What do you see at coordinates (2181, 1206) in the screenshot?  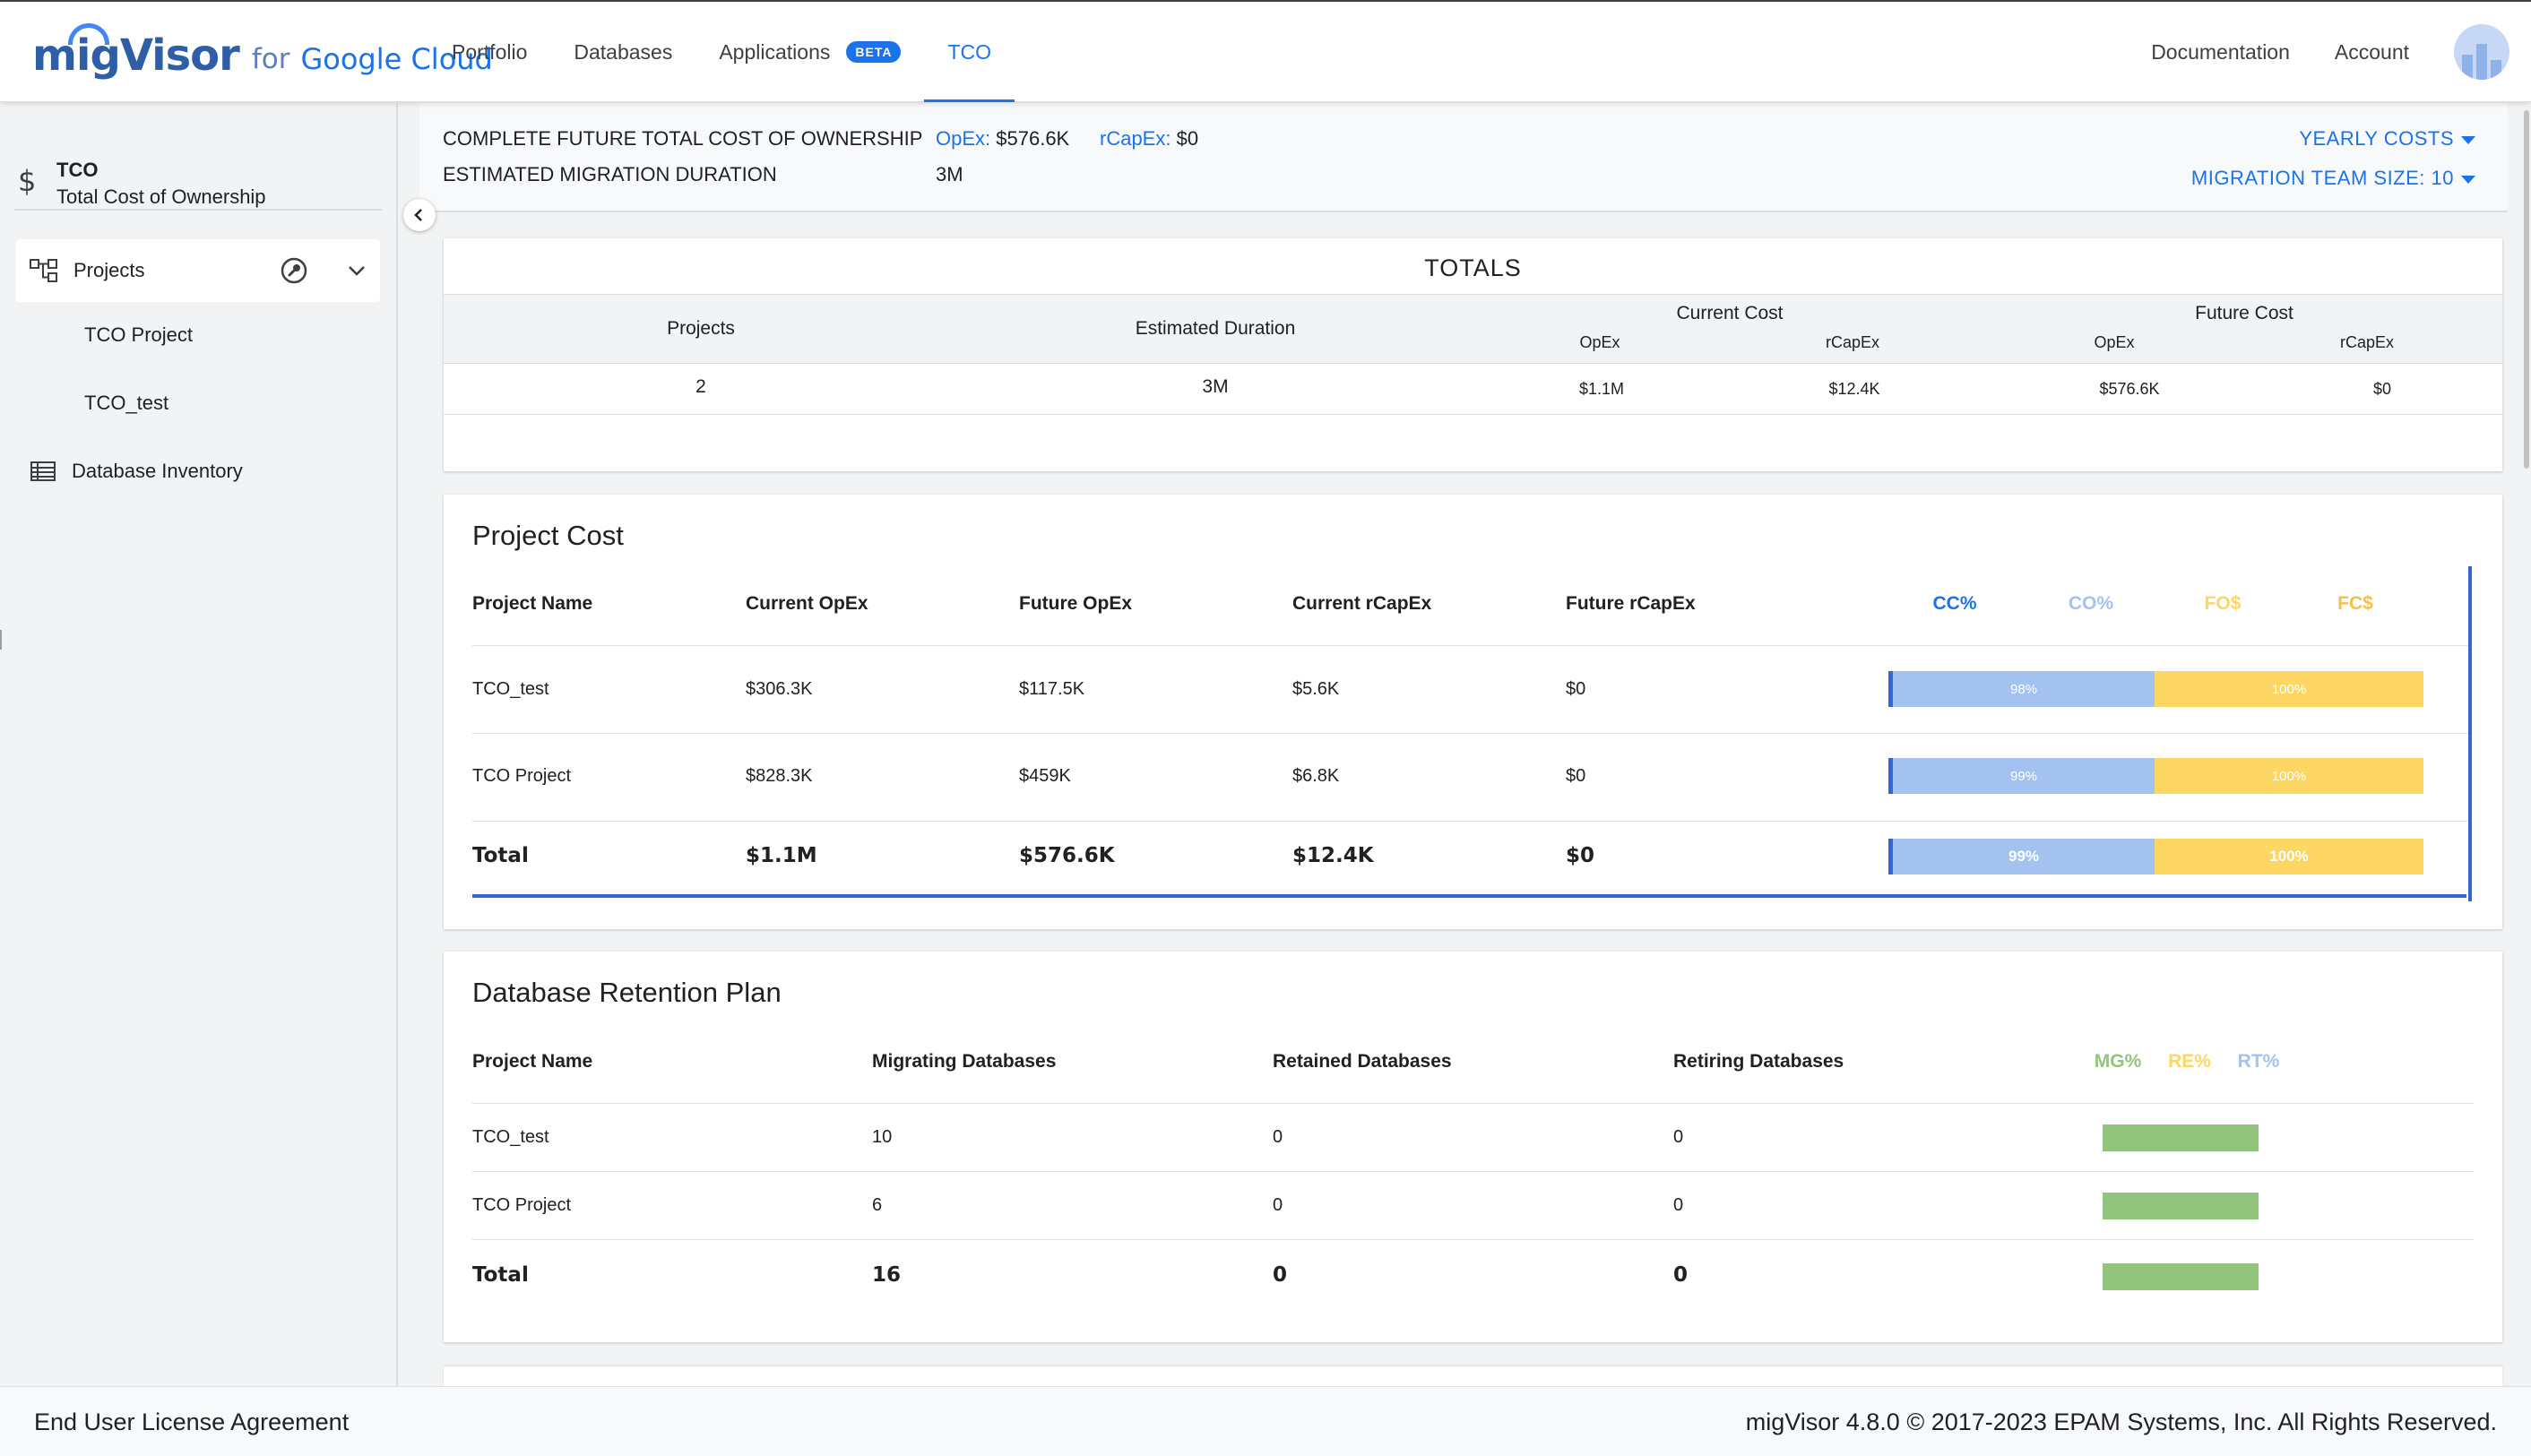 I see `migrating-ratio-bar` at bounding box center [2181, 1206].